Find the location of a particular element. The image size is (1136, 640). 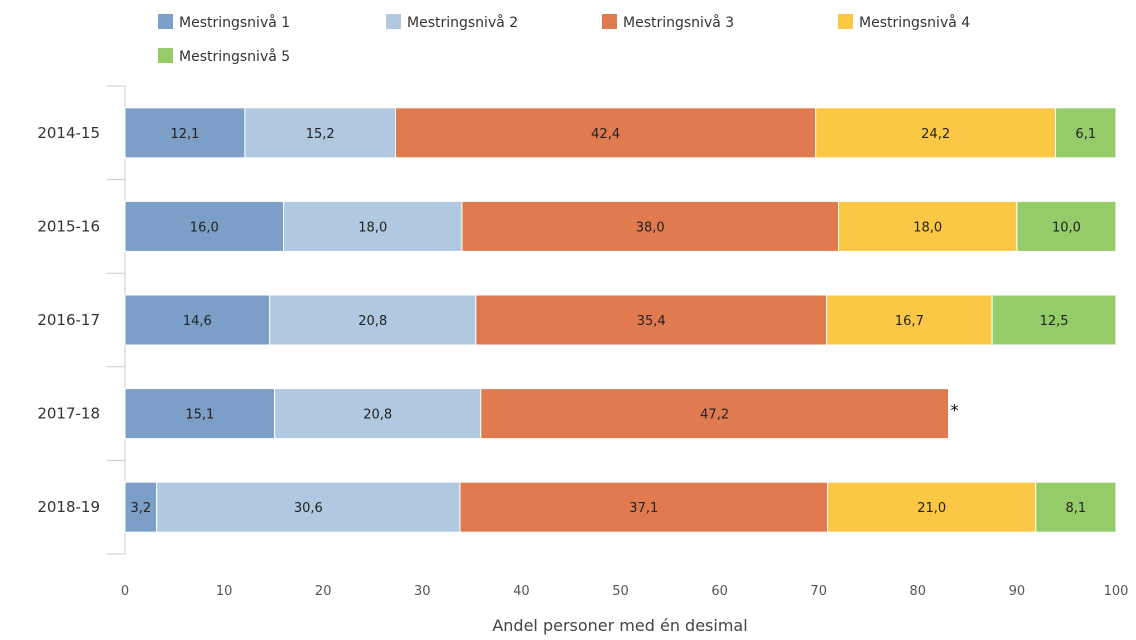

y-axis: 2014-15 2015-16 2016-17 2017-18 2018-19 is located at coordinates (81, 320).